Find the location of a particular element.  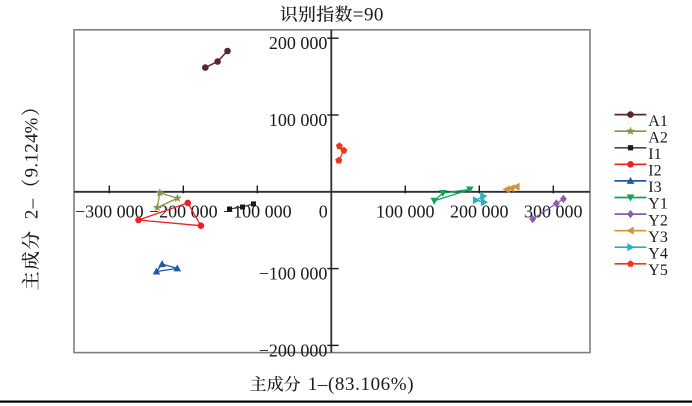

svg-text: Y2 is located at coordinates (658, 220).